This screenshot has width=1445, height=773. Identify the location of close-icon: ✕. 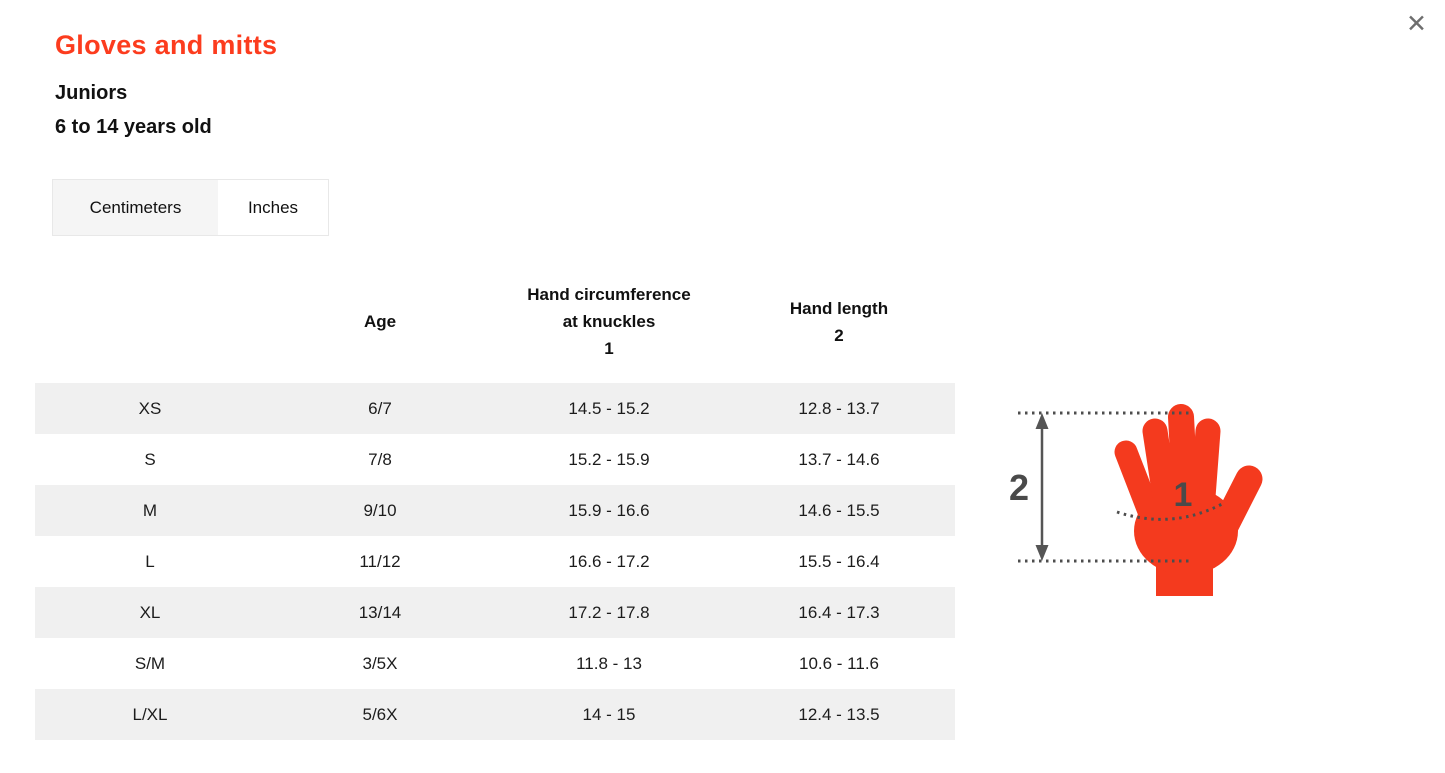
(1416, 24).